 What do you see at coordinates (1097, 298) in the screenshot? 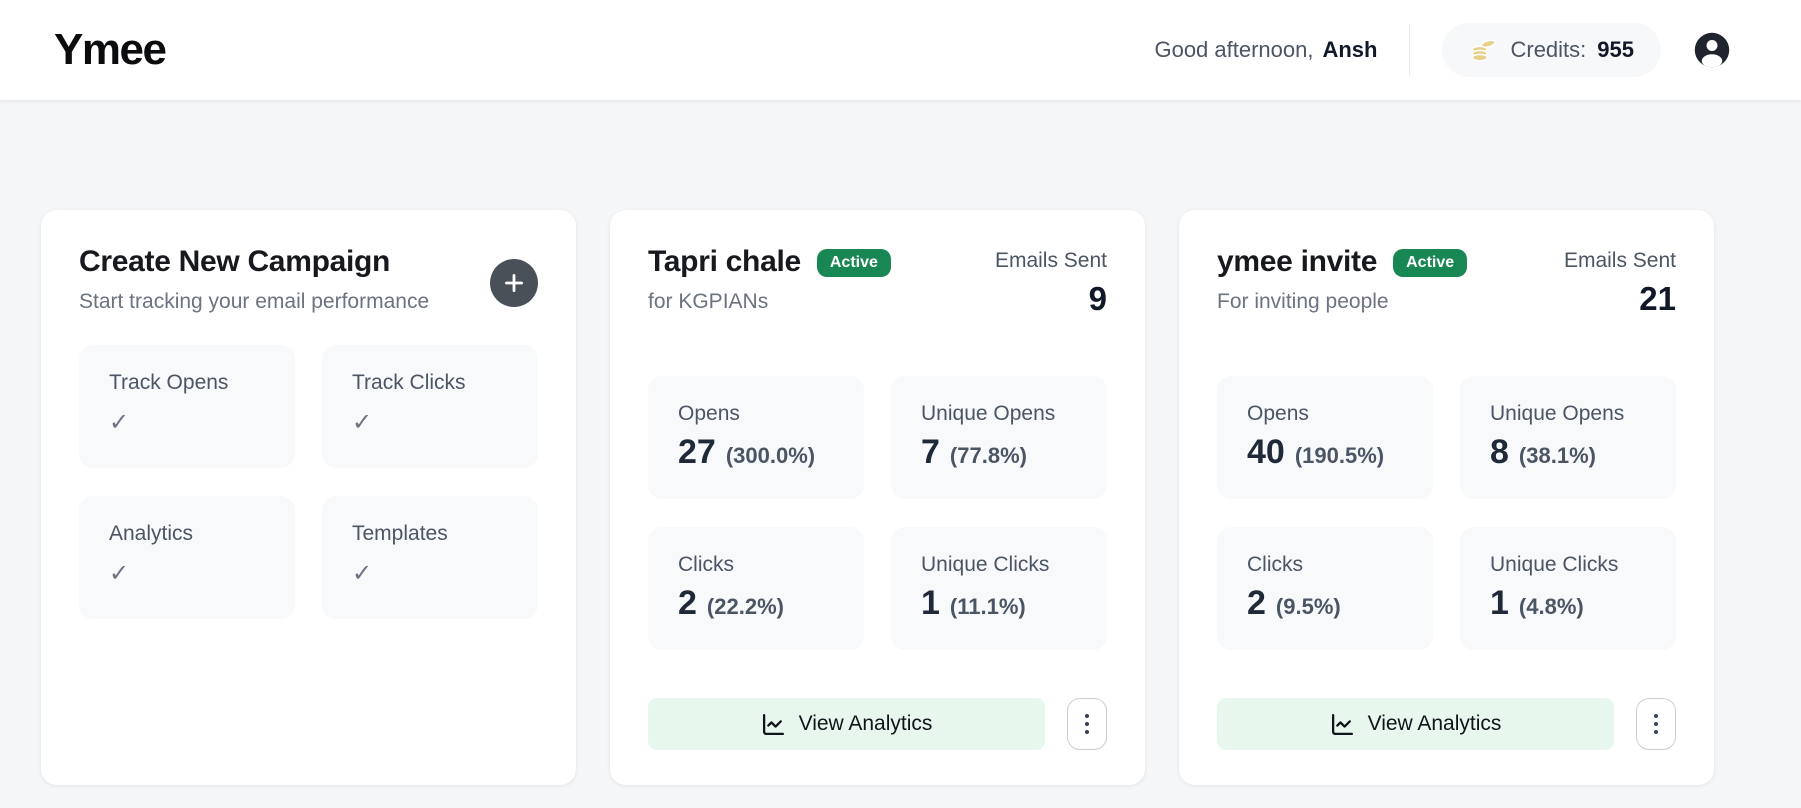
I see `emails-sent-value: 9` at bounding box center [1097, 298].